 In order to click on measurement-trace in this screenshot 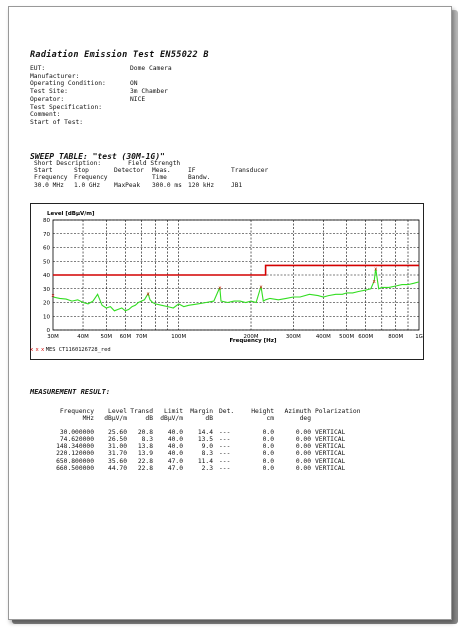, I will do `click(236, 290)`.